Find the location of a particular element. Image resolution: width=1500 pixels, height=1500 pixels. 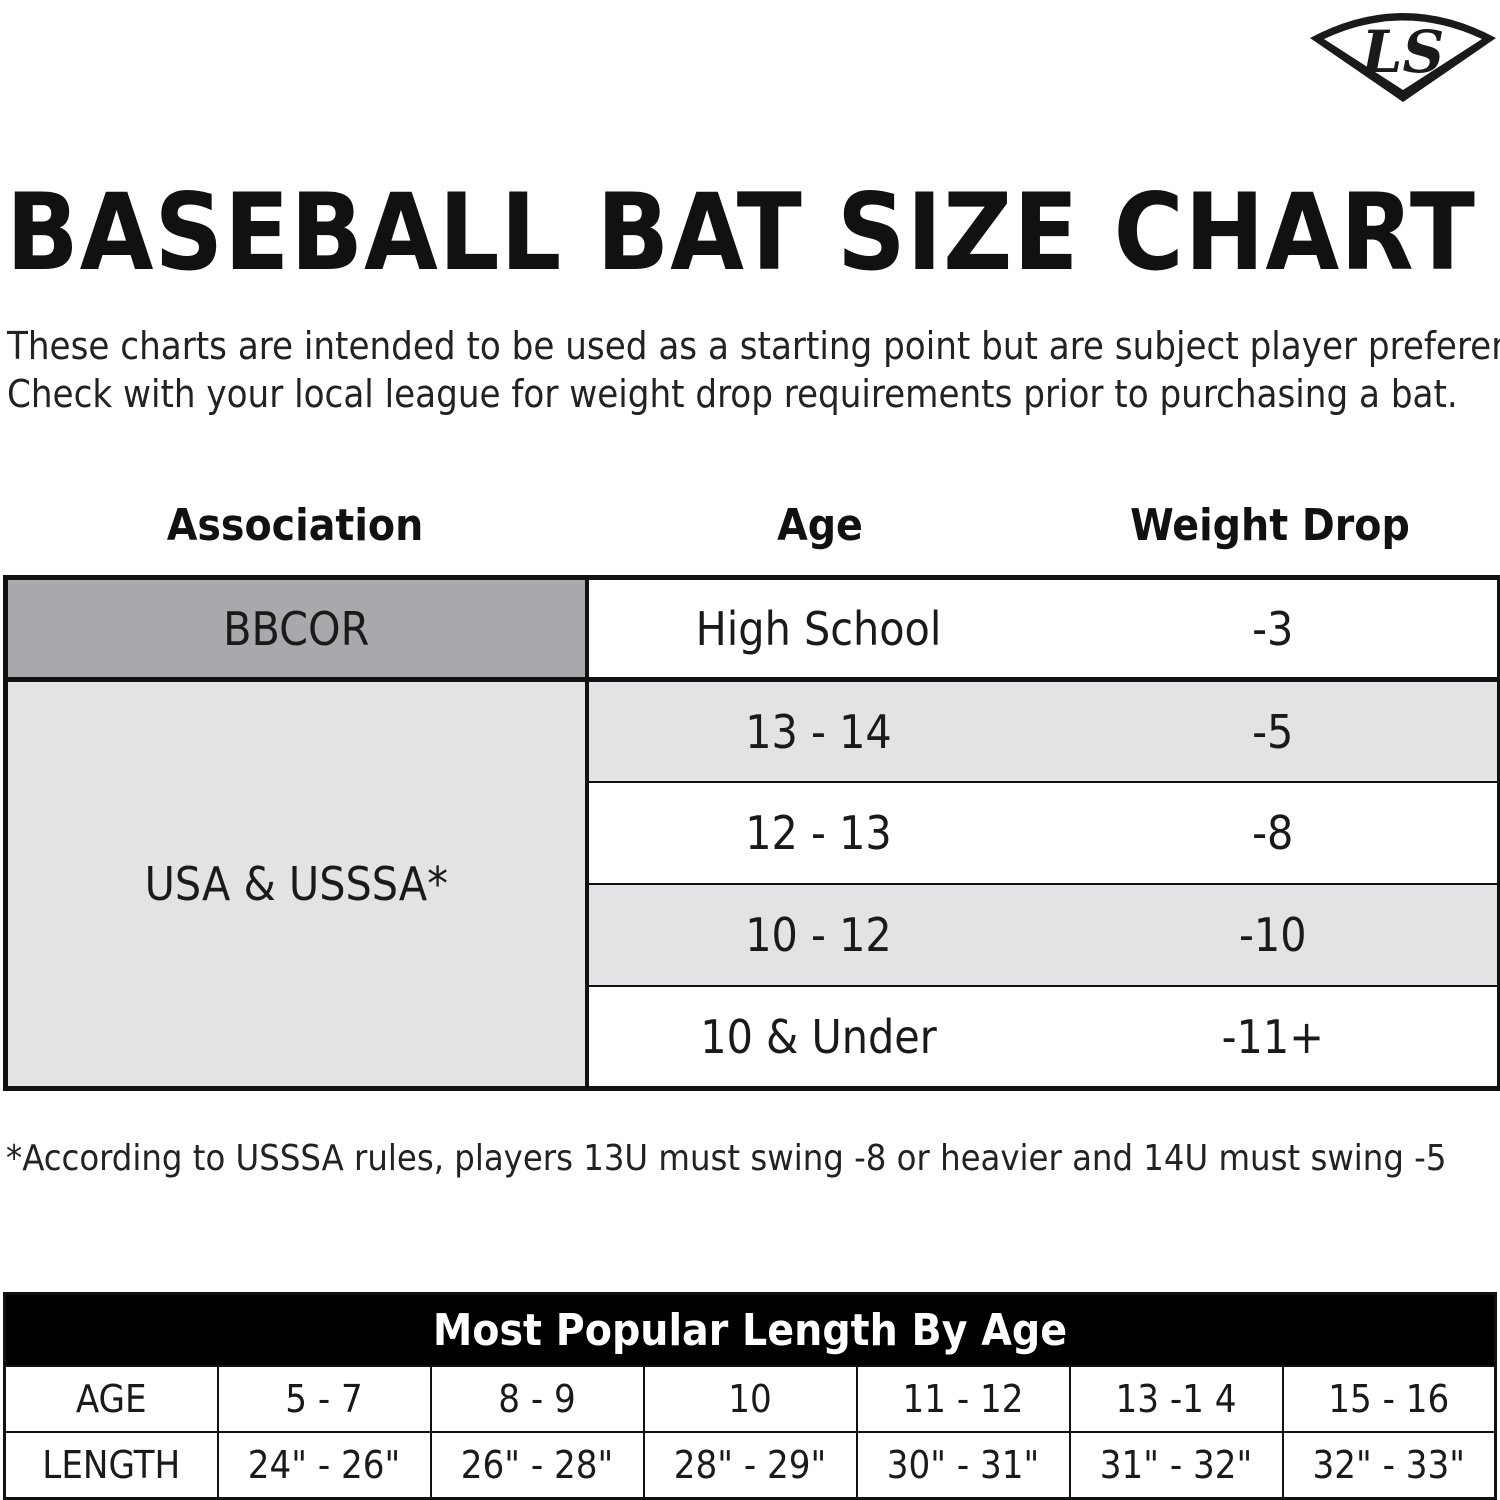

table-row: 10 - 12 -10 is located at coordinates (753, 936).